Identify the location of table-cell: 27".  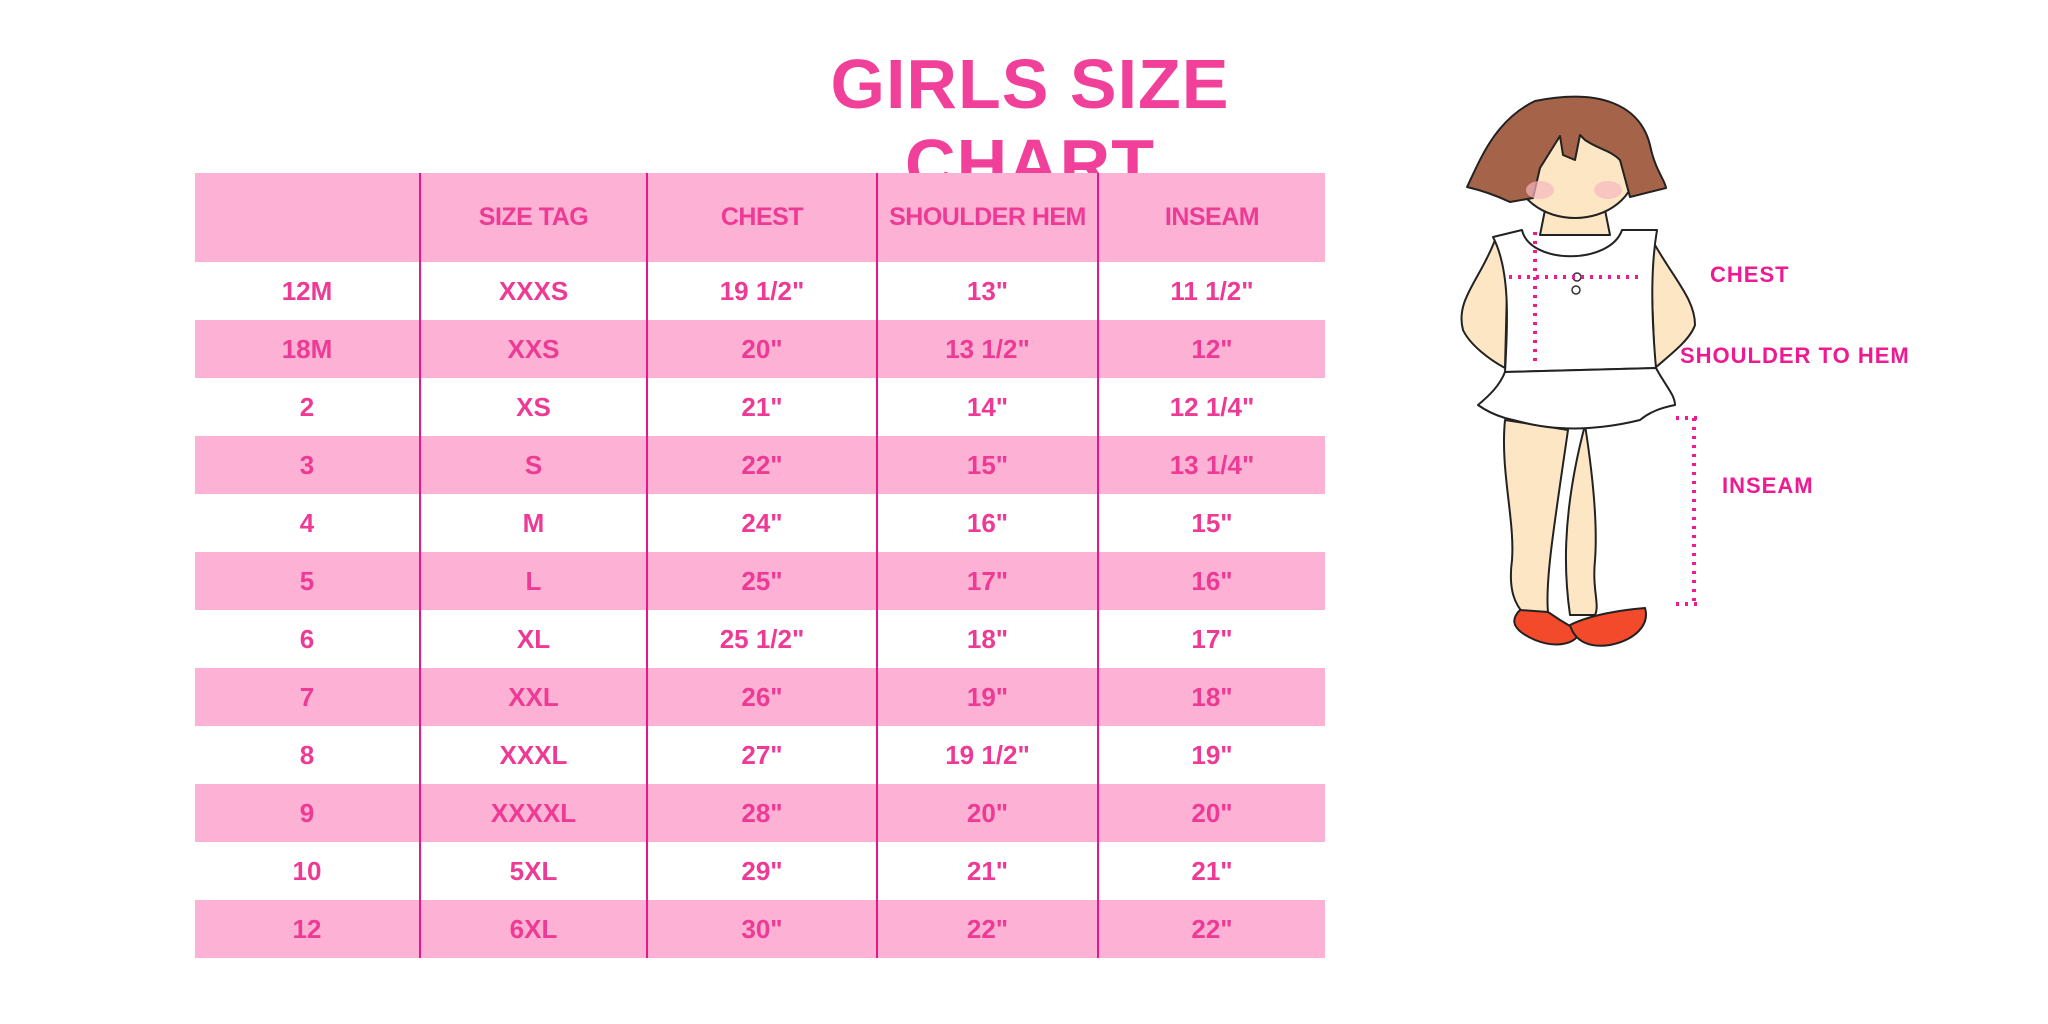
(761, 755).